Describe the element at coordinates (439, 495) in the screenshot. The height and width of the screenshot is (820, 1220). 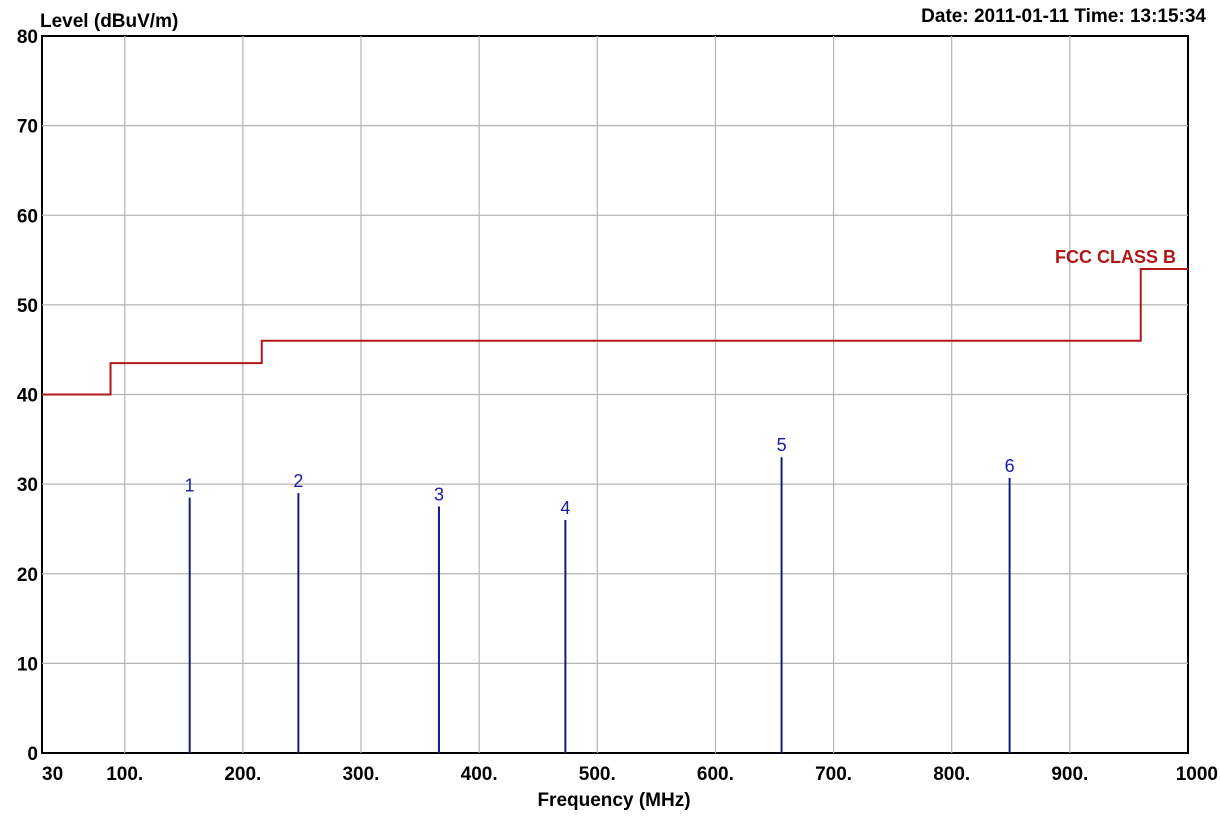
I see `measurement-label: 3` at that location.